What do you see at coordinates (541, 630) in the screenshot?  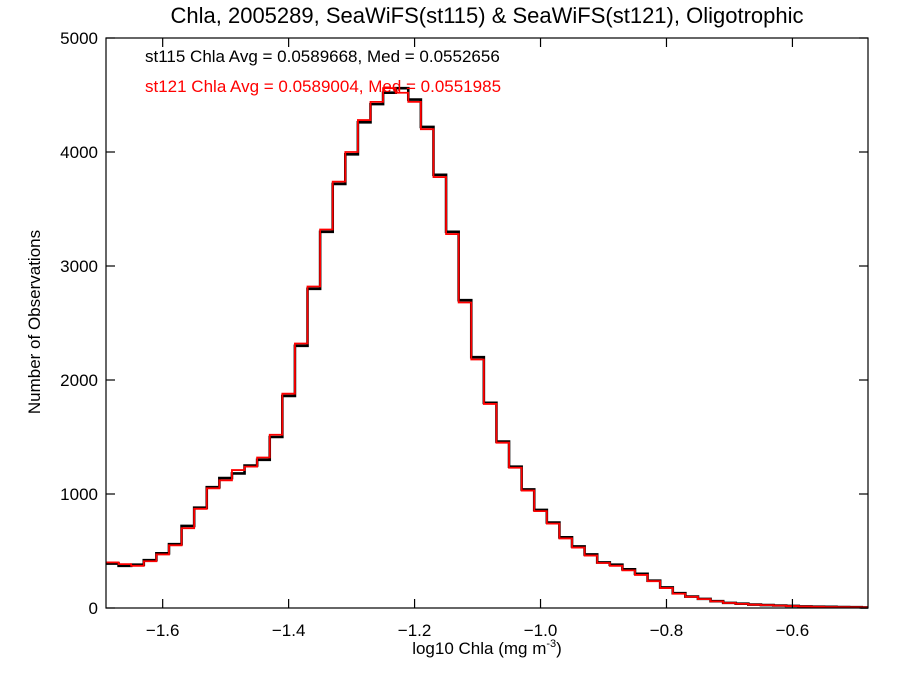 I see `x-tick-label: −1.0` at bounding box center [541, 630].